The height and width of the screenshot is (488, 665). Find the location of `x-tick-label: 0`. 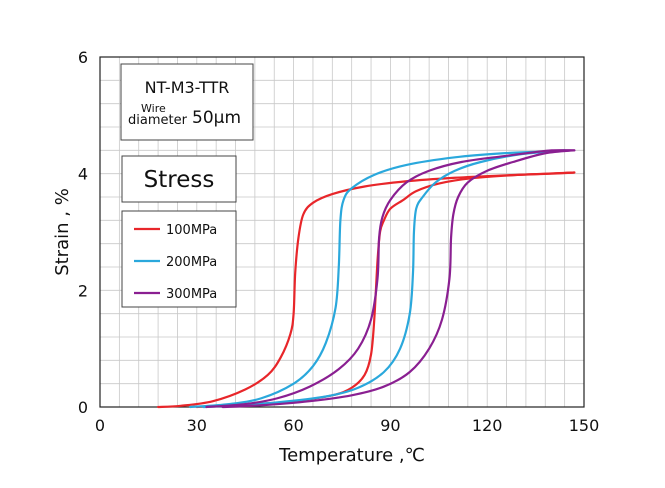

x-tick-label: 0 is located at coordinates (100, 425).